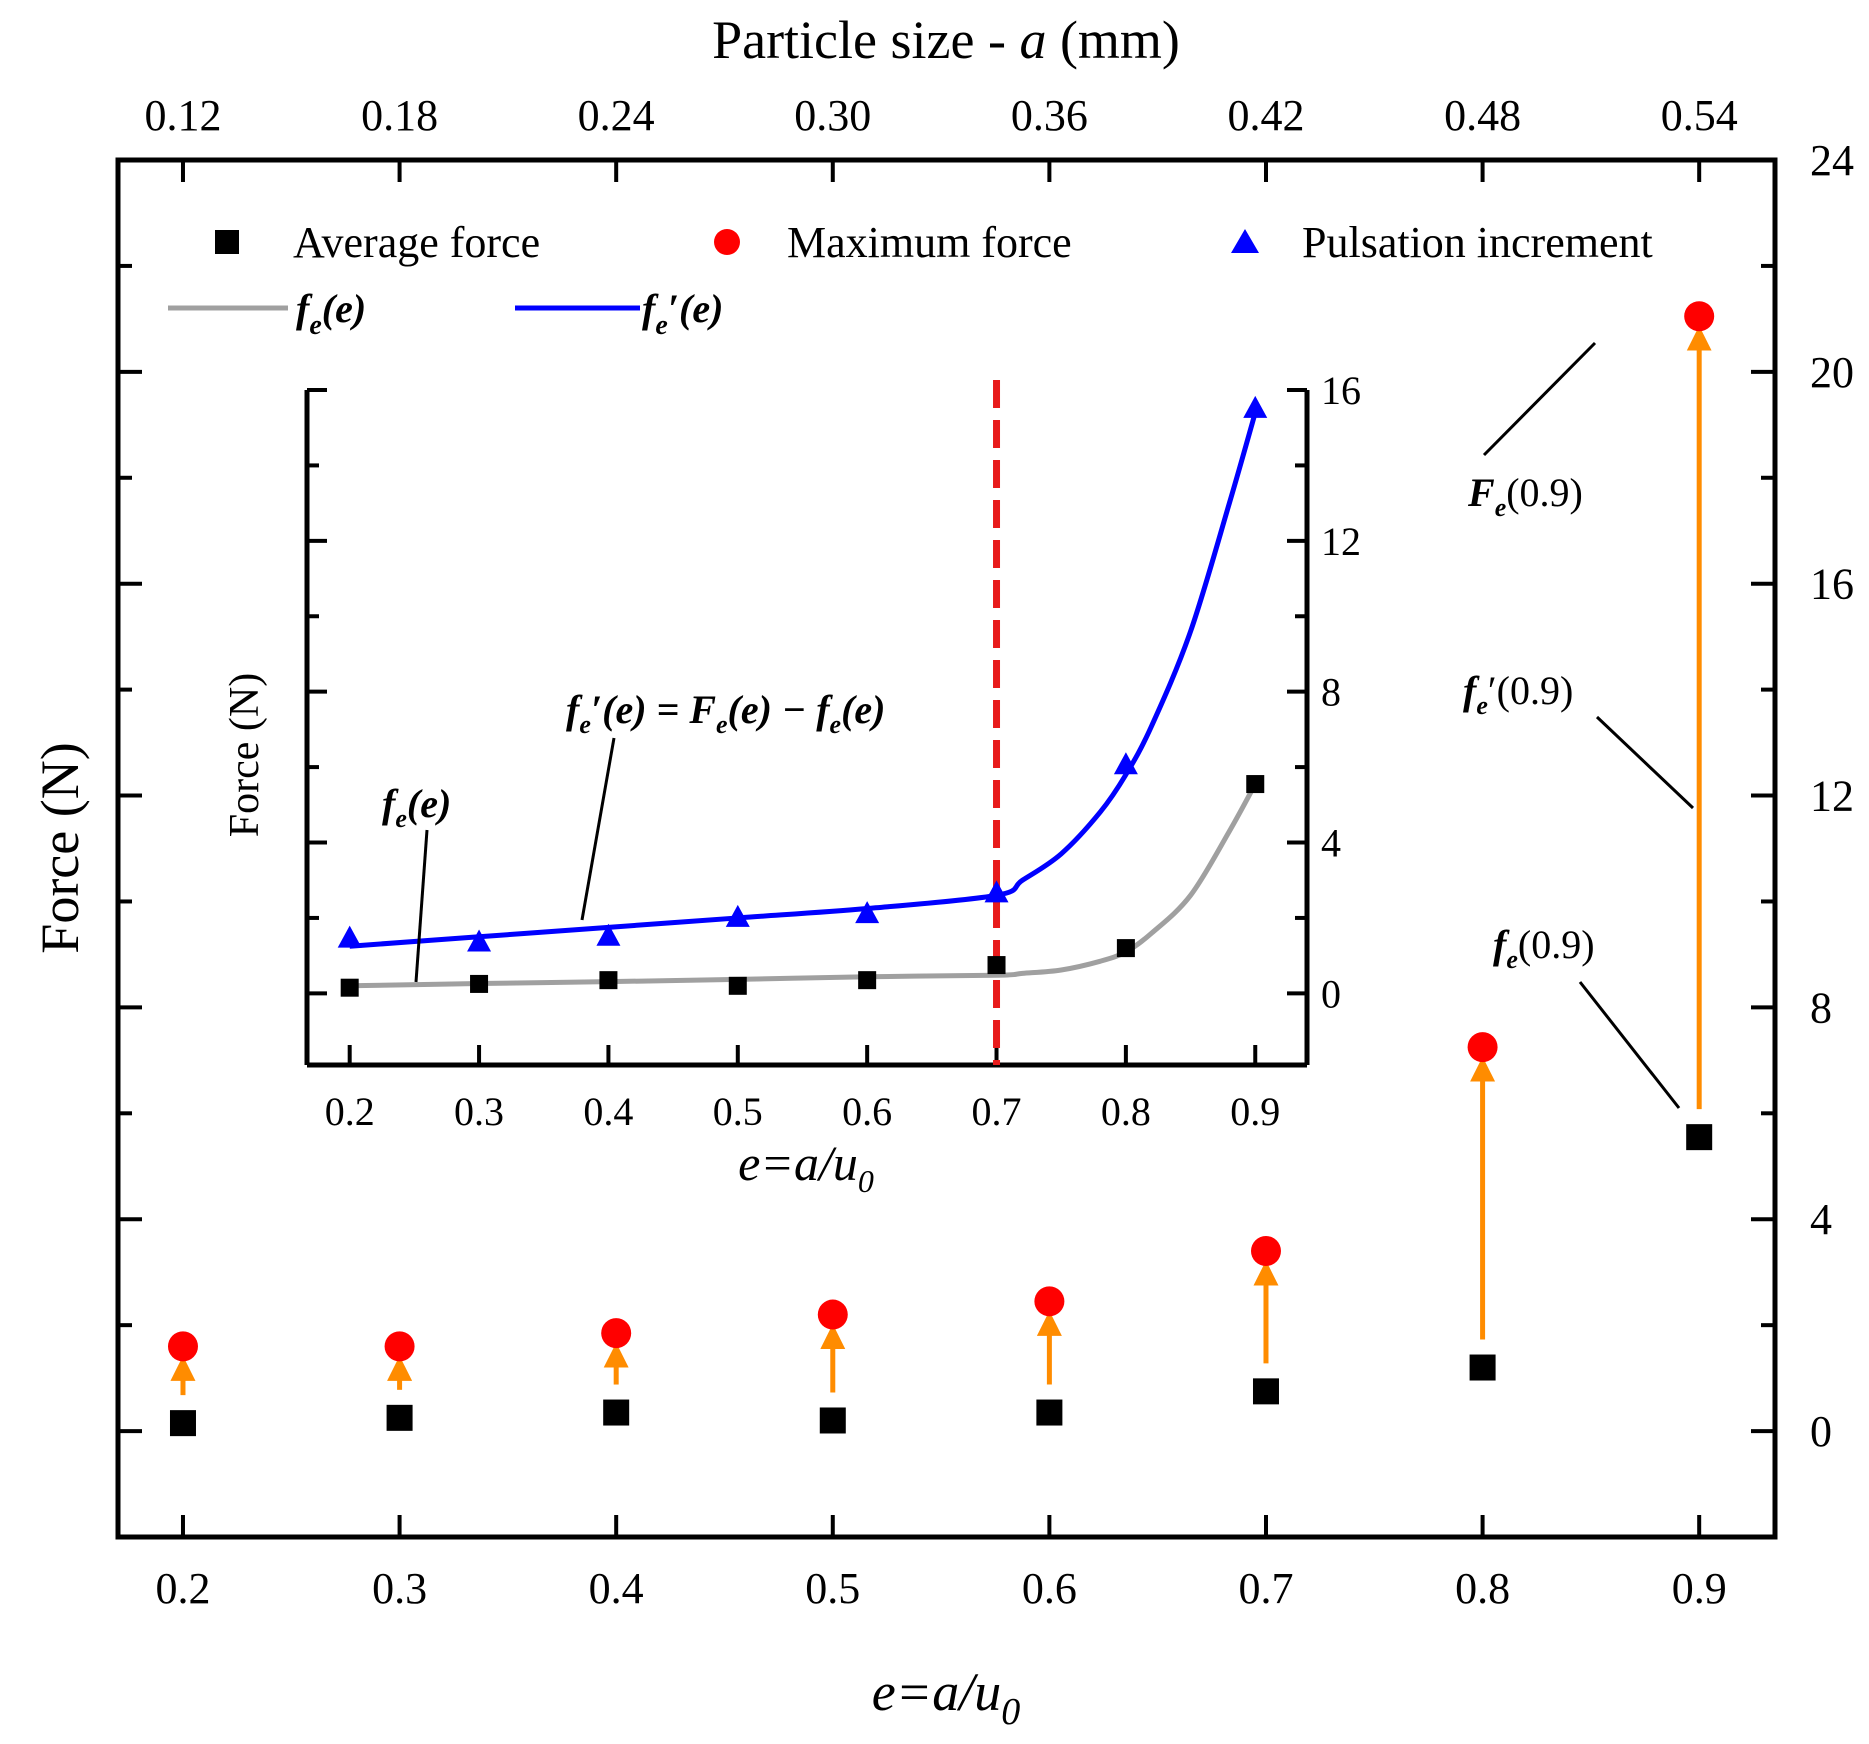 This screenshot has height=1744, width=1869. Describe the element at coordinates (1265, 115) in the screenshot. I see `x-top-tick-label: 0.42` at that location.